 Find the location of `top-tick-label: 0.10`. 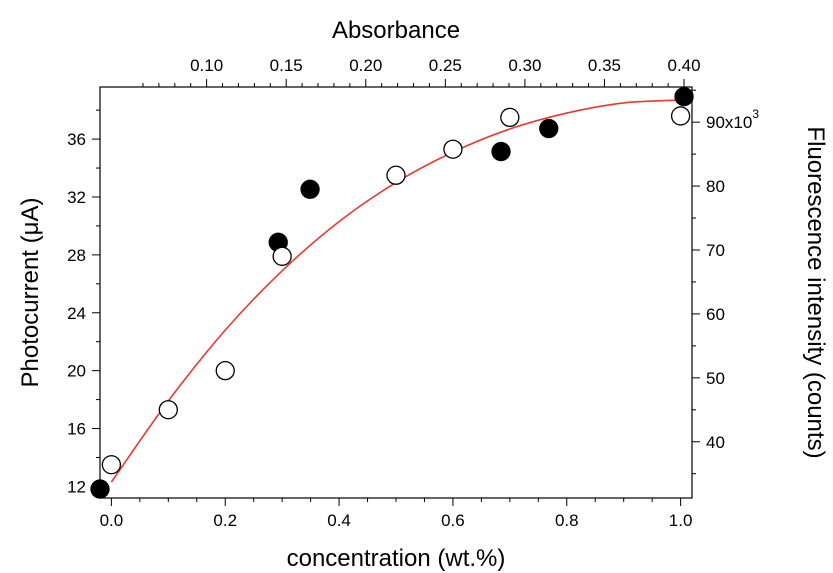

top-tick-label: 0.10 is located at coordinates (206, 65).